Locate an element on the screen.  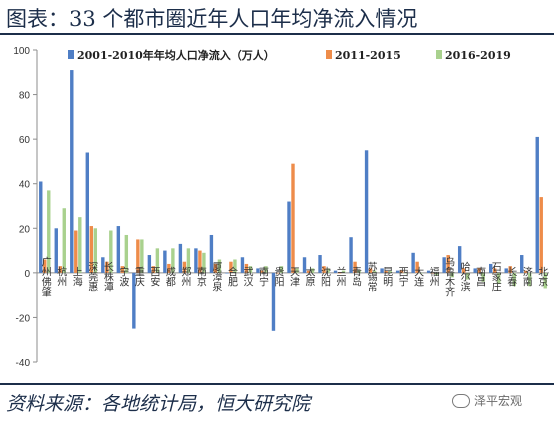
x-tick-label: 厦漳泉 is located at coordinates (216, 277).